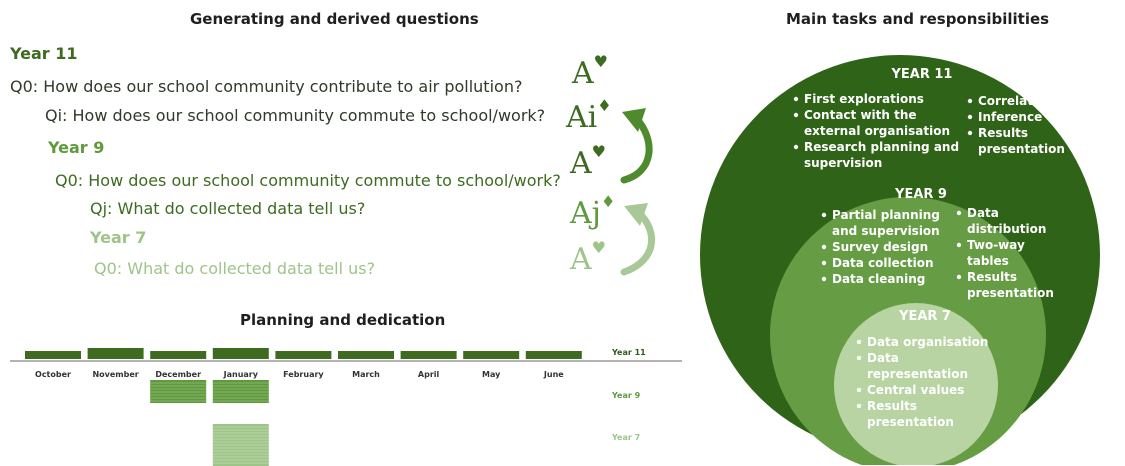  What do you see at coordinates (920, 194) in the screenshot?
I see `year9-circle-title: YEAR 9` at bounding box center [920, 194].